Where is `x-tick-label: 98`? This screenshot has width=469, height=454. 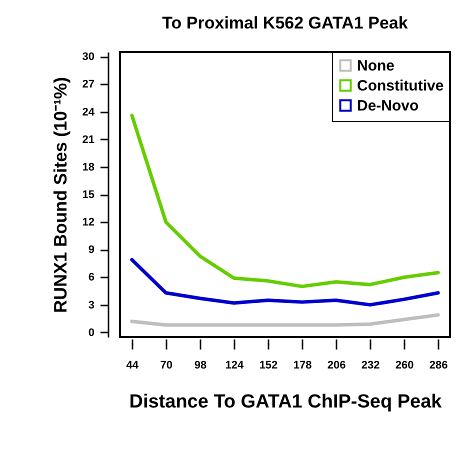 x-tick-label: 98 is located at coordinates (200, 366).